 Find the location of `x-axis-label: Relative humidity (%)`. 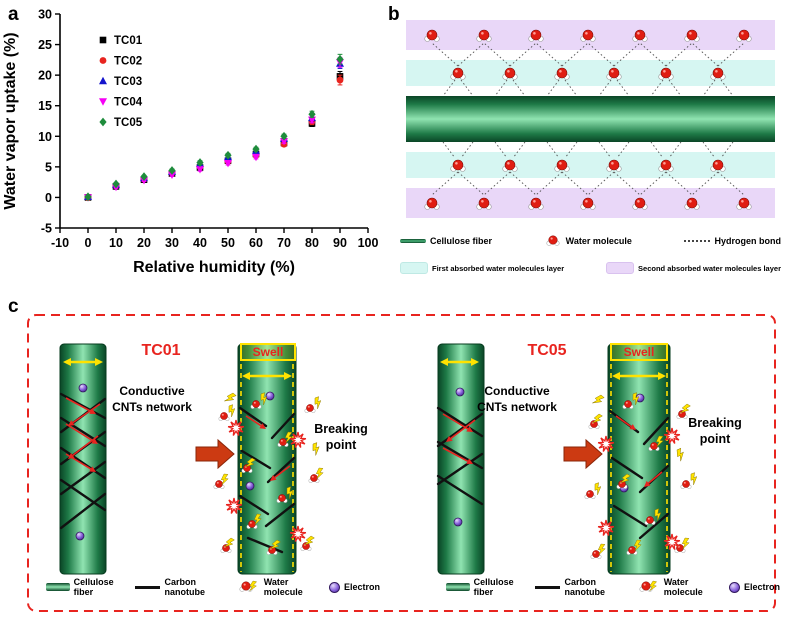

x-axis-label: Relative humidity (%) is located at coordinates (214, 267).